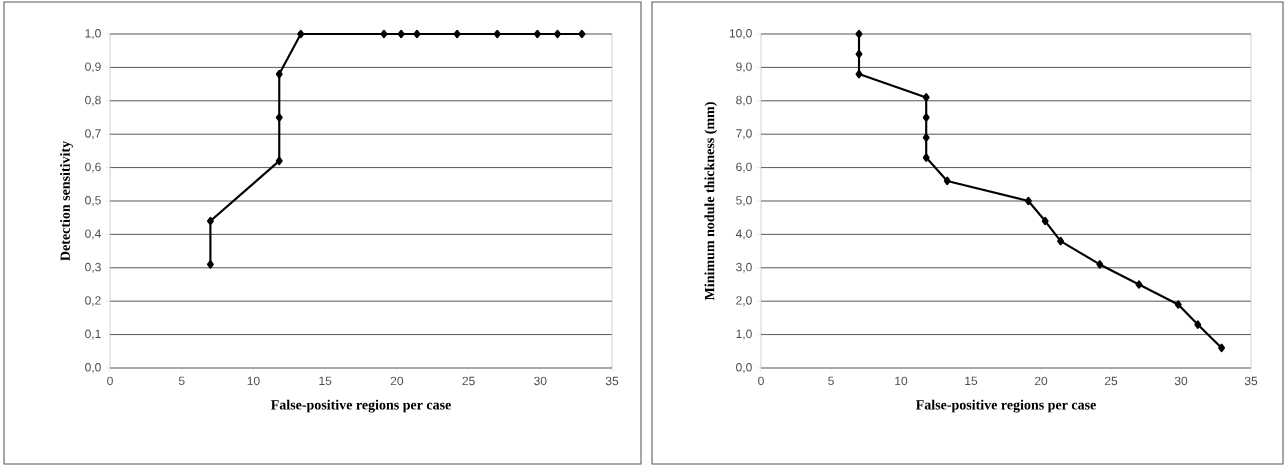  Describe the element at coordinates (93, 234) in the screenshot. I see `y-tick-label: 0,4` at that location.